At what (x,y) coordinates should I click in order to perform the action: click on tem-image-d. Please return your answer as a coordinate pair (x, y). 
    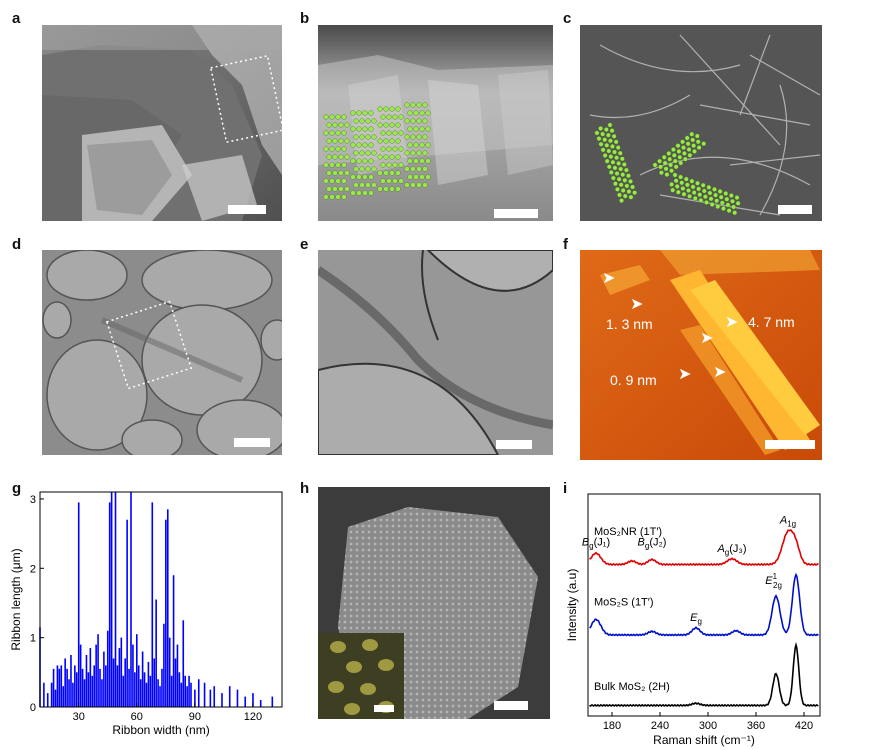
    Looking at the image, I should click on (162, 352).